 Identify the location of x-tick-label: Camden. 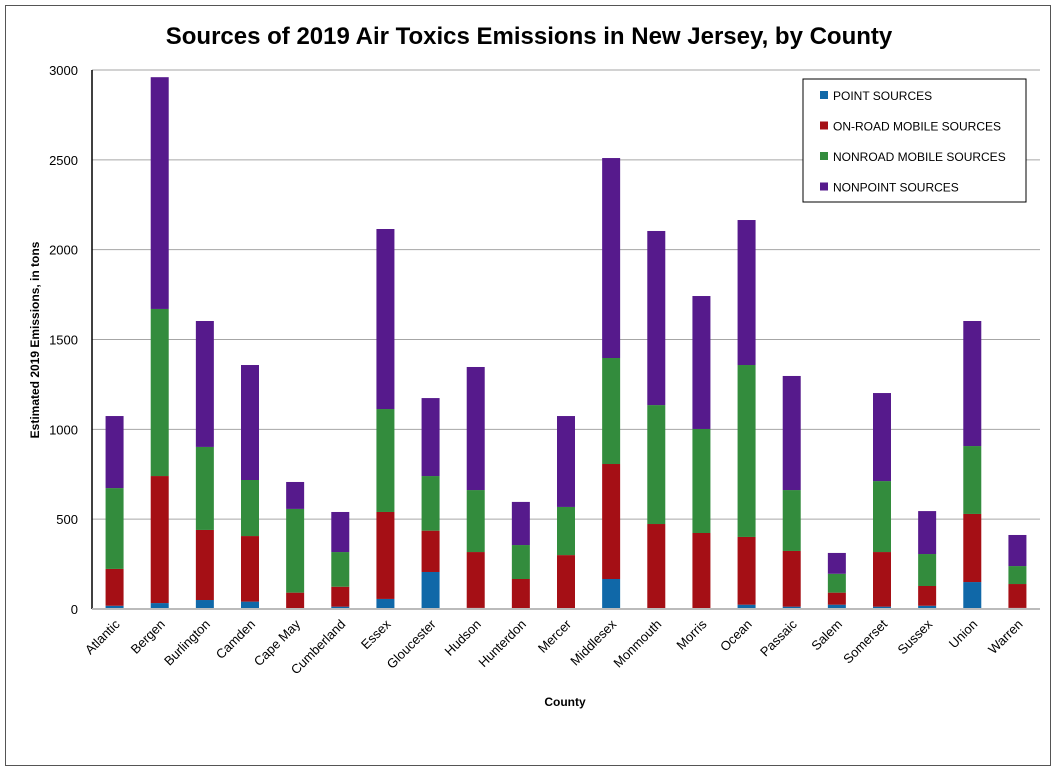
(235, 639).